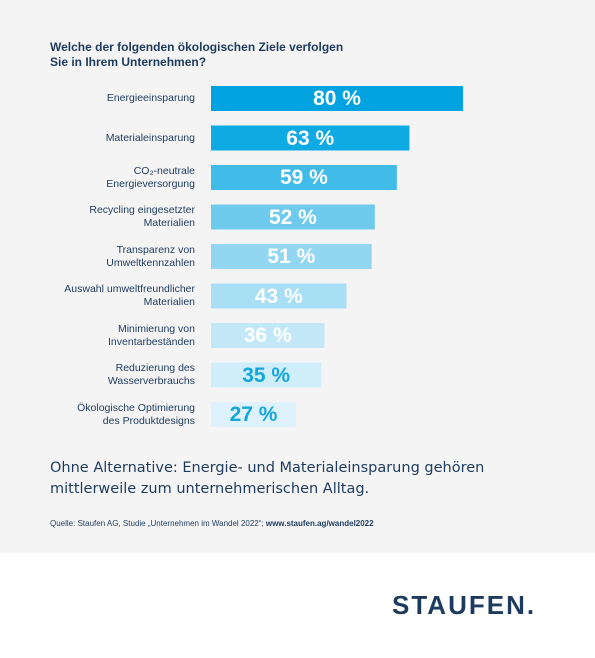 This screenshot has width=595, height=658. Describe the element at coordinates (150, 262) in the screenshot. I see `category-label-5-line-2: Umweltkennzahlen` at that location.